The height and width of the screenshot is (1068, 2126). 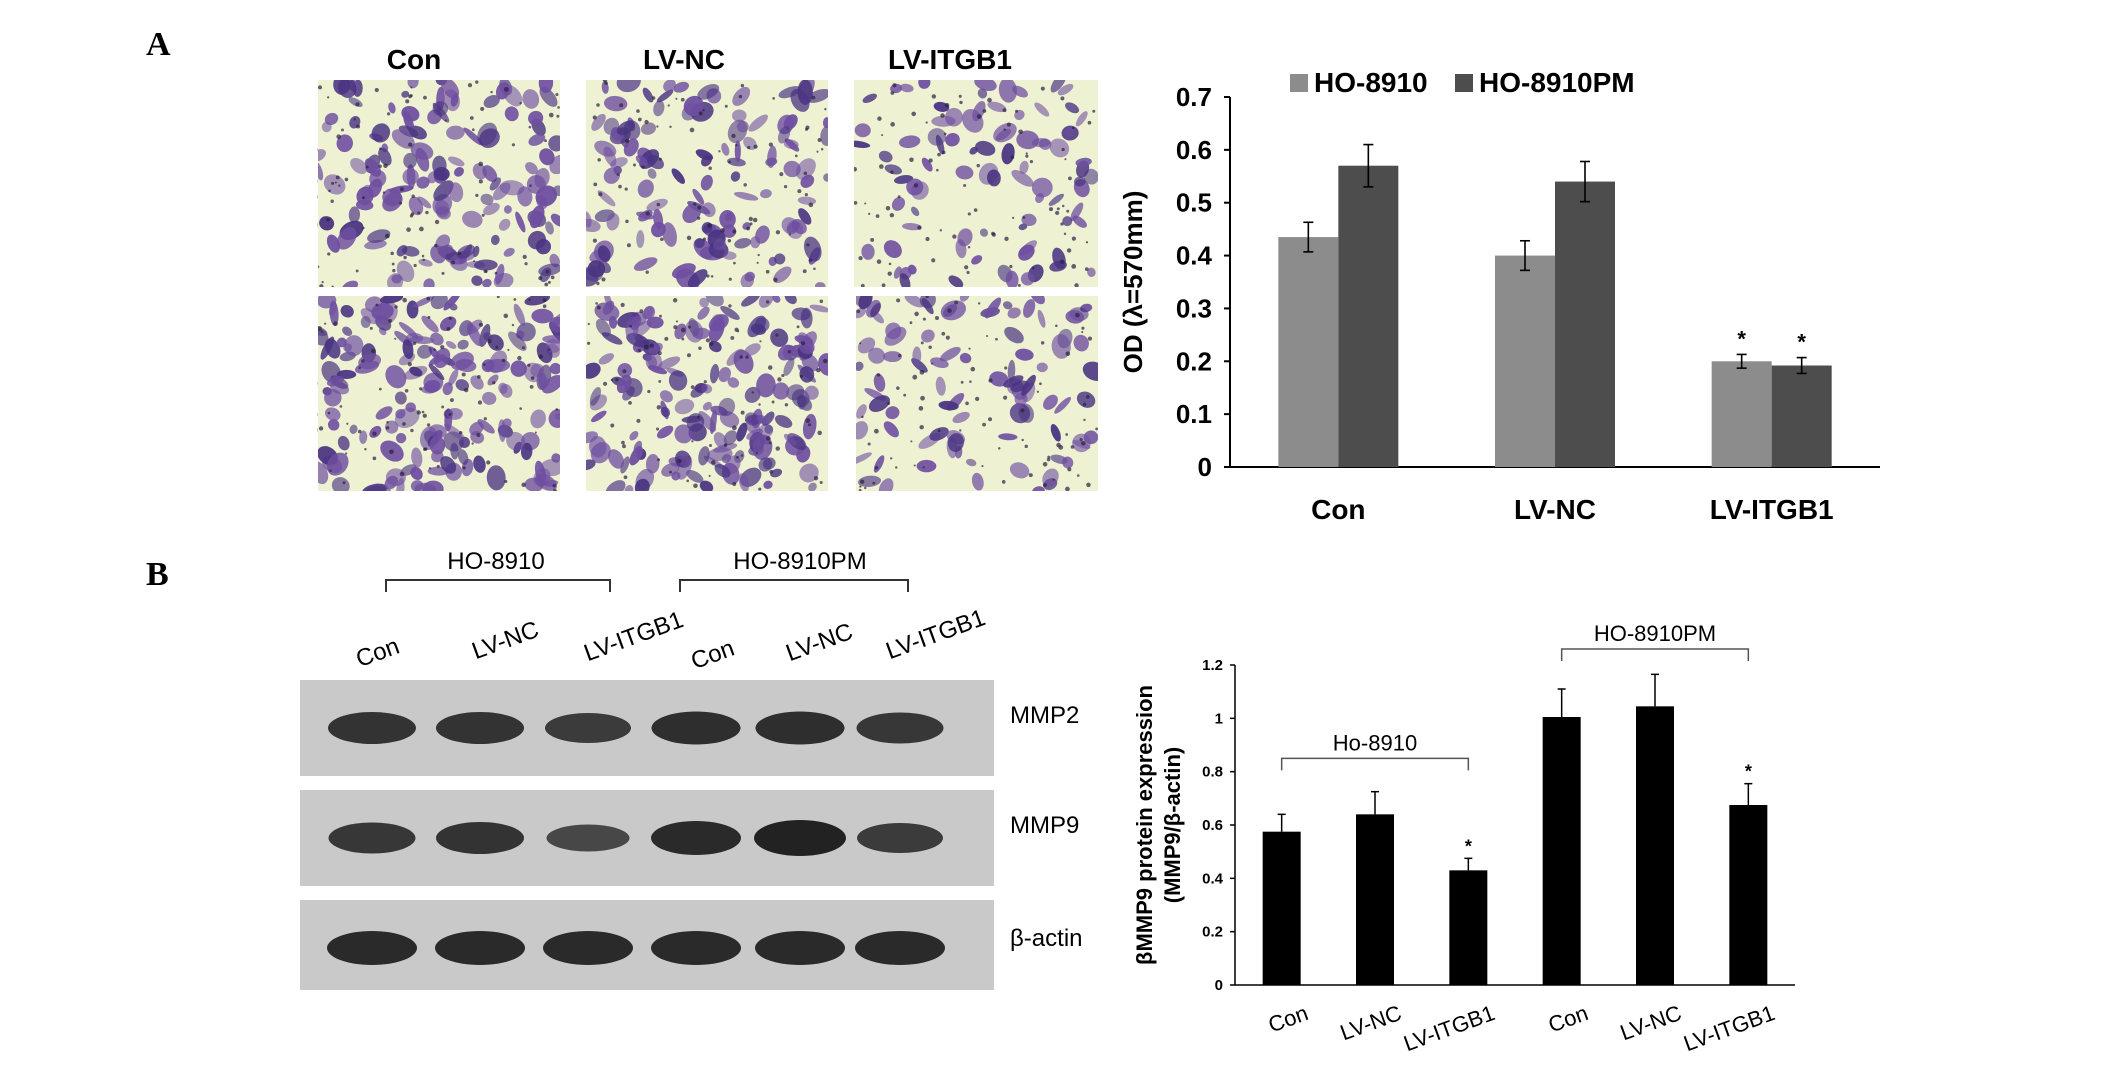 What do you see at coordinates (707, 393) in the screenshot?
I see `micrograph-ho8910pm-lvnc` at bounding box center [707, 393].